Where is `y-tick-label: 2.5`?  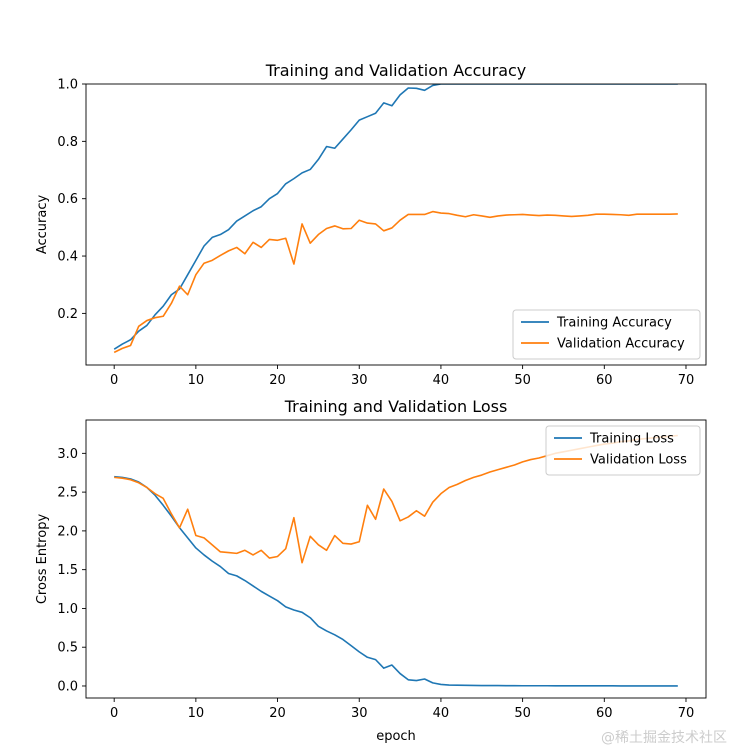 y-tick-label: 2.5 is located at coordinates (67, 493).